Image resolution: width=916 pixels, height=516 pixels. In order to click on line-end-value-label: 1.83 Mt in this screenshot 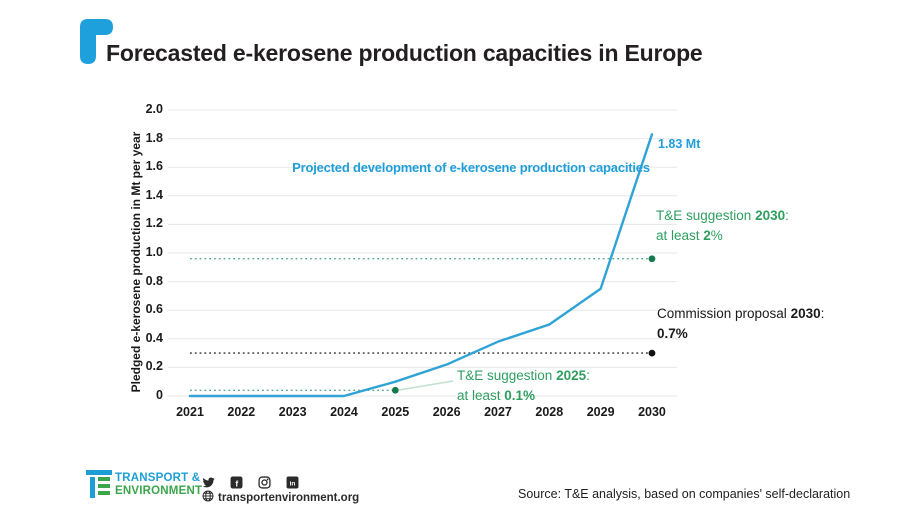, I will do `click(679, 144)`.